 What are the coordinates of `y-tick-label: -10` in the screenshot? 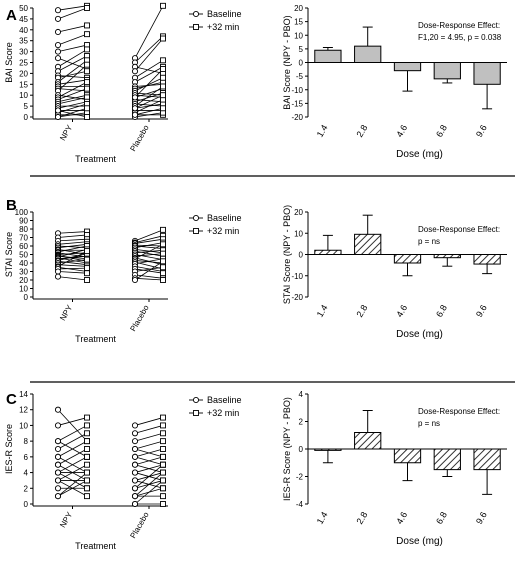 It's located at (297, 90).